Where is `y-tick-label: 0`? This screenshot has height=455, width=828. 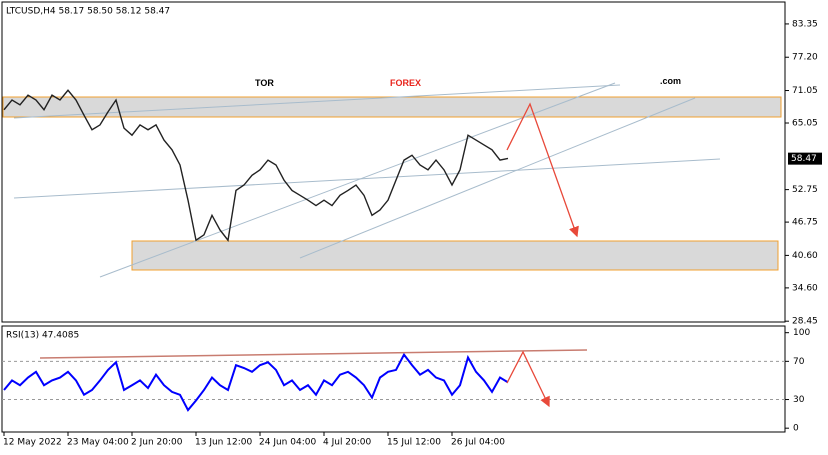
y-tick-label: 0 is located at coordinates (796, 429).